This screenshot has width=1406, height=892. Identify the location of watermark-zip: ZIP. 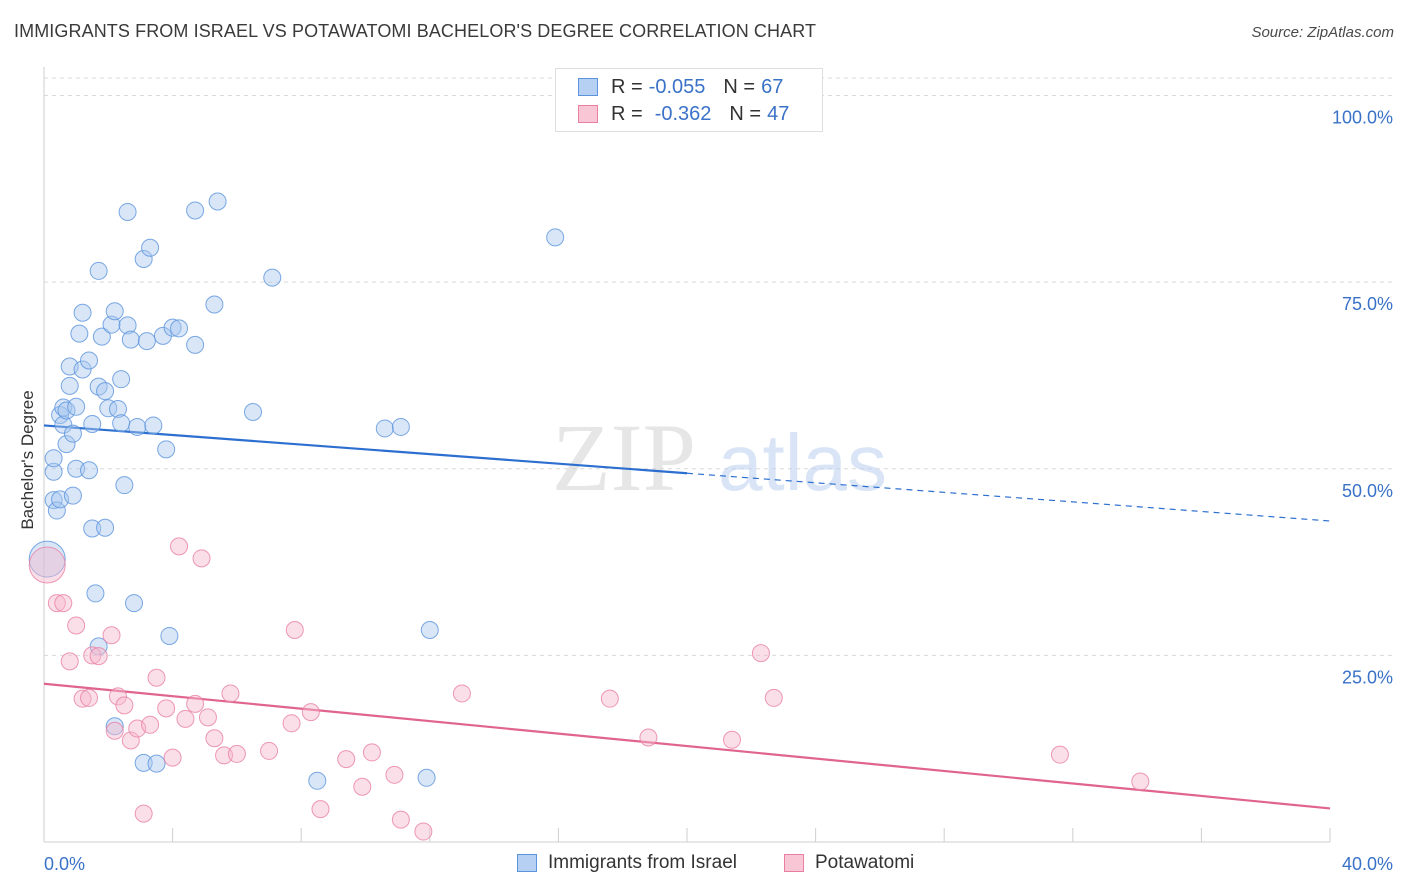
(624, 457).